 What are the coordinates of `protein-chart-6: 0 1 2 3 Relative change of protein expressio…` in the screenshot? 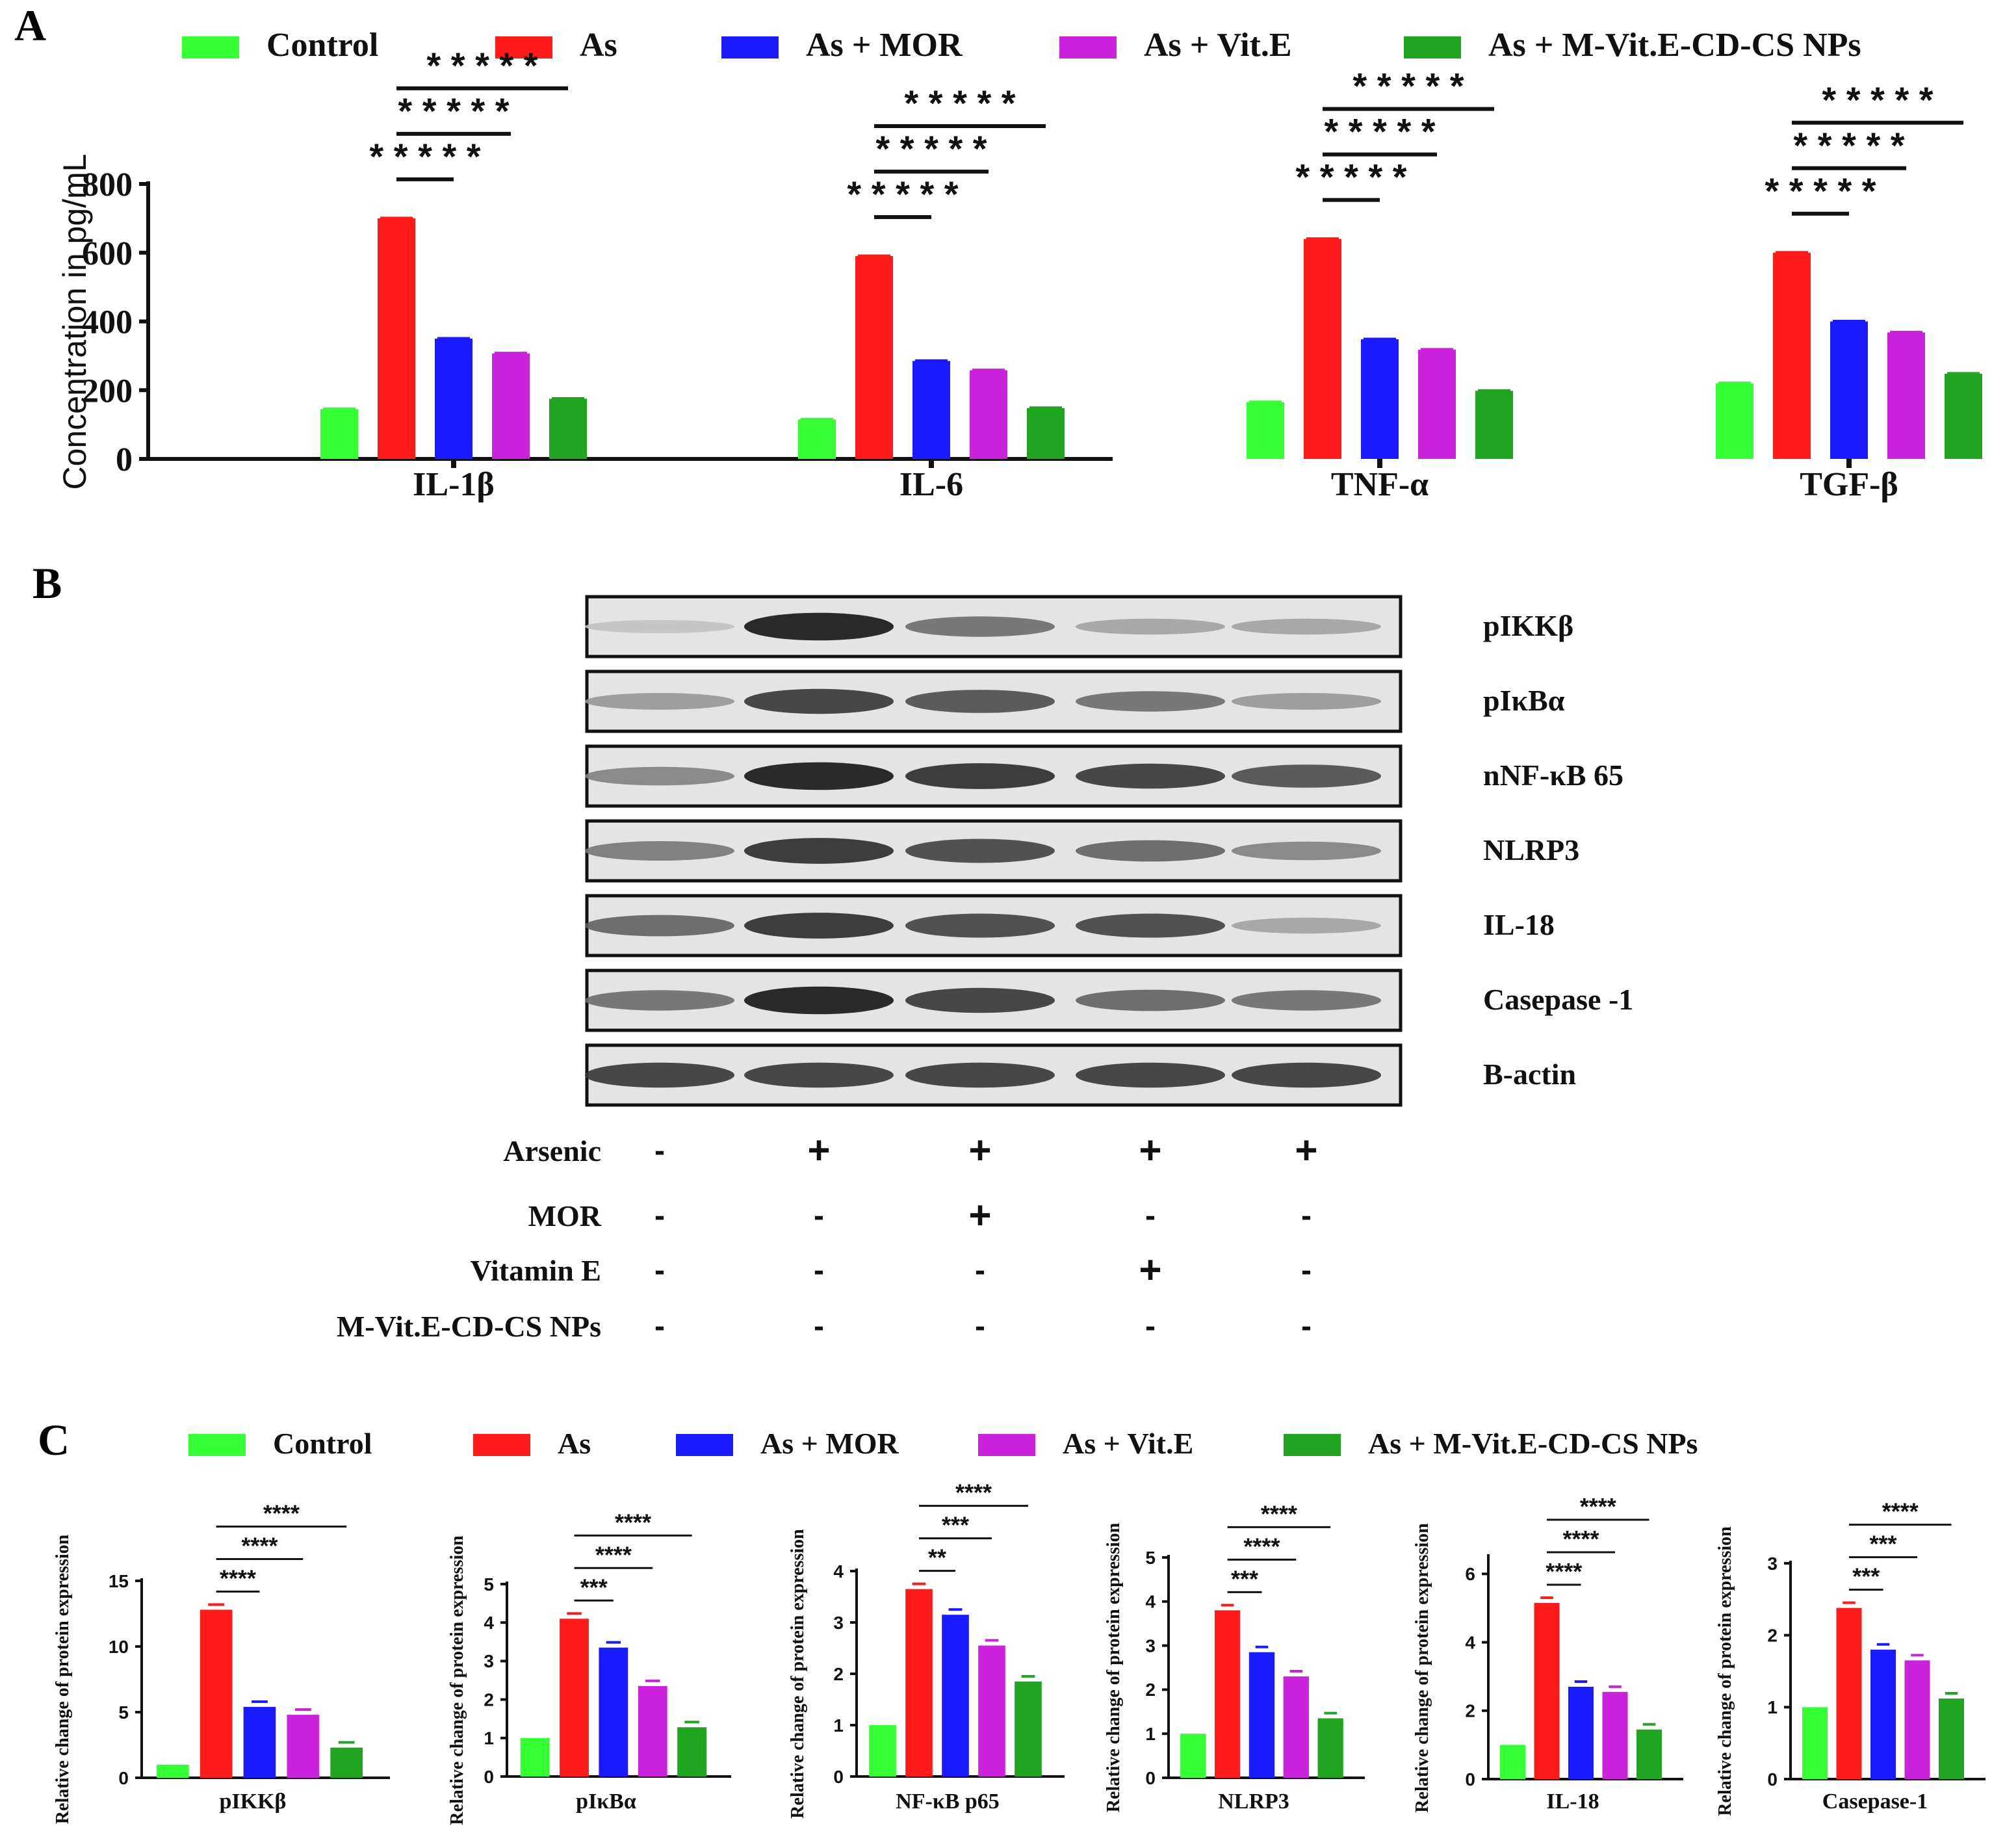 It's located at (1851, 1657).